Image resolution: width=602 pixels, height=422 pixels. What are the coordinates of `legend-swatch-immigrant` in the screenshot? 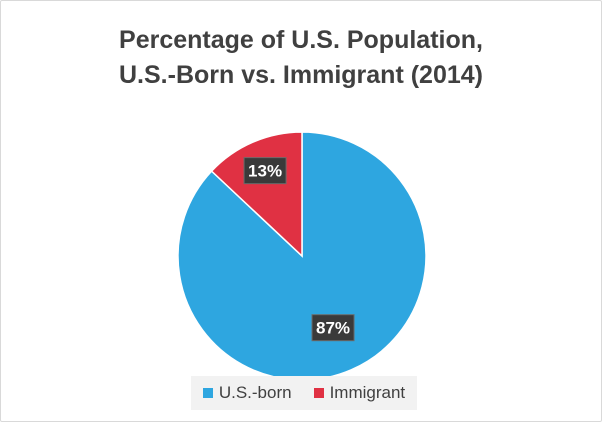 It's located at (318, 393).